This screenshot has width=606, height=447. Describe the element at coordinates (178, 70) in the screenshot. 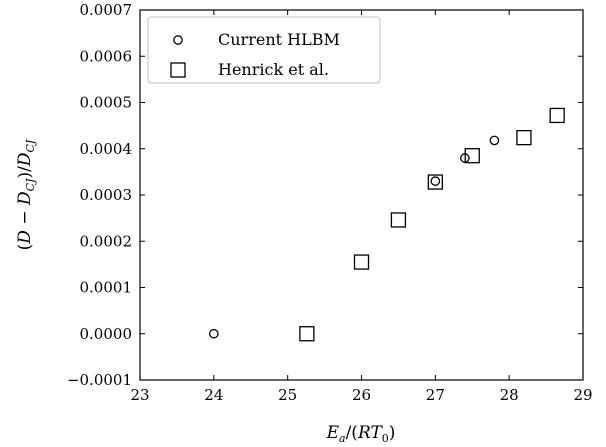

I see `legend-square-marker` at that location.